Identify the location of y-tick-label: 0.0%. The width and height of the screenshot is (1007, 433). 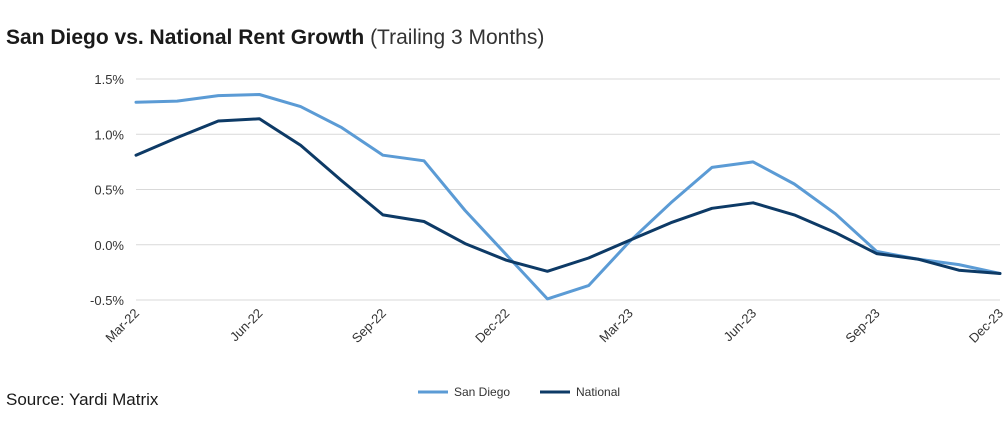
(109, 245).